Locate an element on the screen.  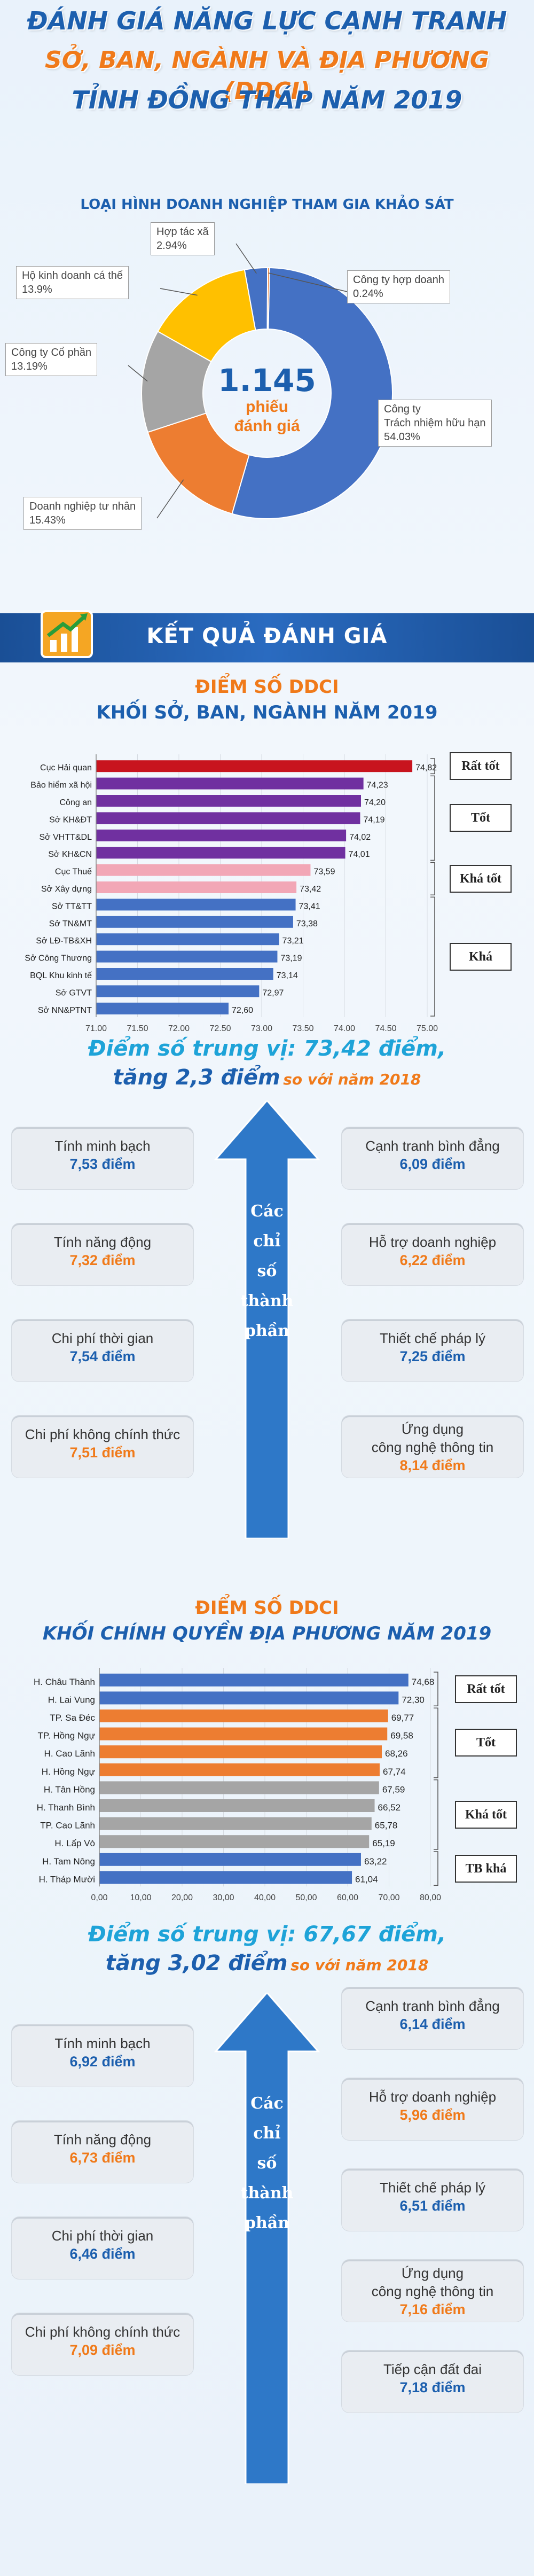
data-label: 73,59 is located at coordinates (324, 872).